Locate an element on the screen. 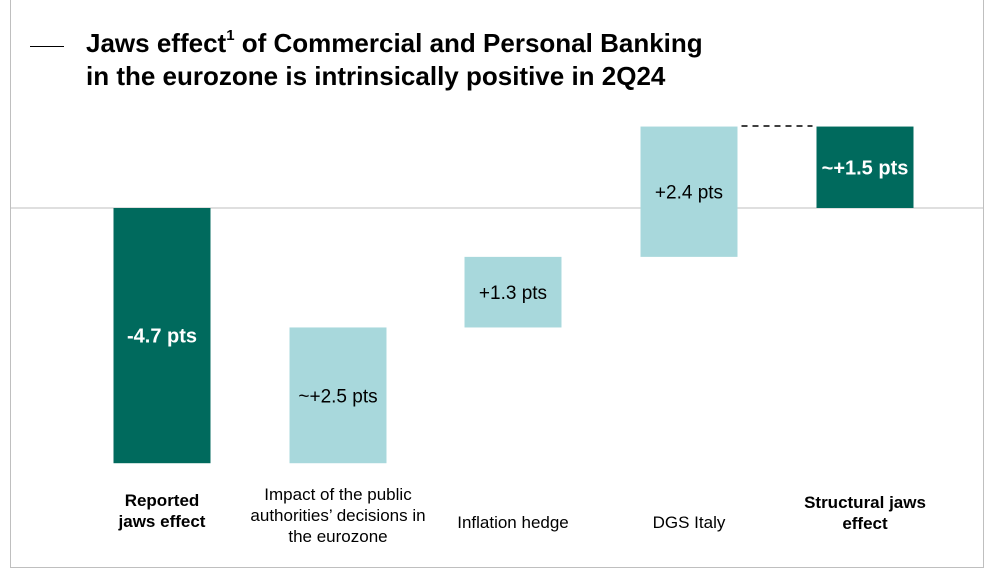  value-label-4: +2.4 pts is located at coordinates (689, 193).